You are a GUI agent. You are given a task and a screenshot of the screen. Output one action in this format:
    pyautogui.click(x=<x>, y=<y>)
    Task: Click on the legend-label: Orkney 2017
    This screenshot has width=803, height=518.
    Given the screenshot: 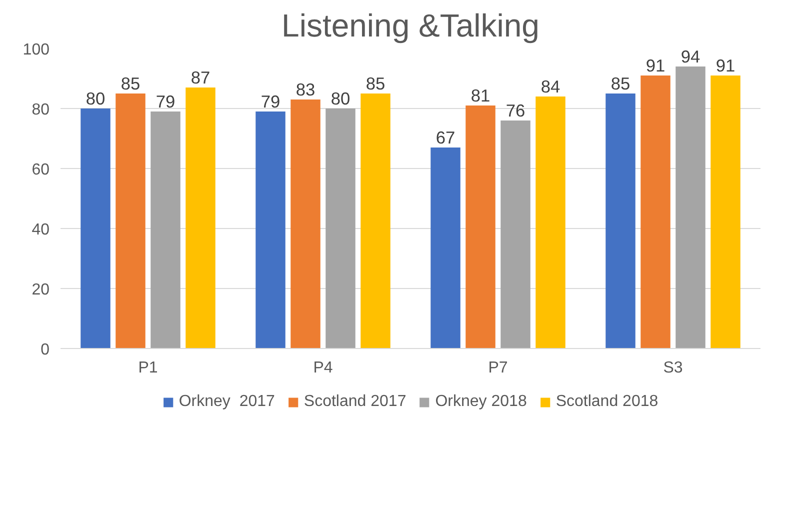 What is the action you would take?
    pyautogui.click(x=226, y=401)
    